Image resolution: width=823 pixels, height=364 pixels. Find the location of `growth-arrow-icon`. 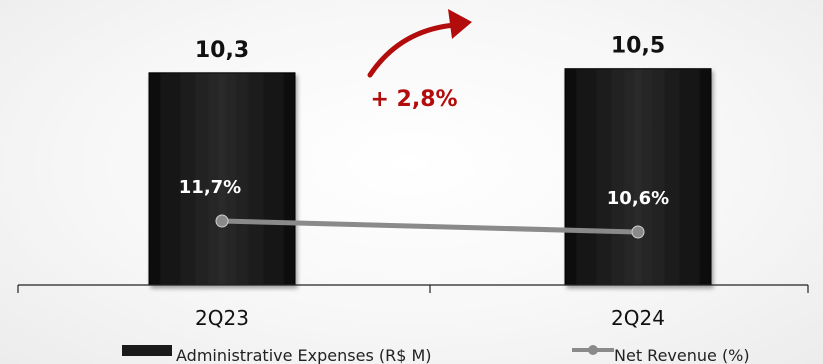

growth-arrow-icon is located at coordinates (412, 50).